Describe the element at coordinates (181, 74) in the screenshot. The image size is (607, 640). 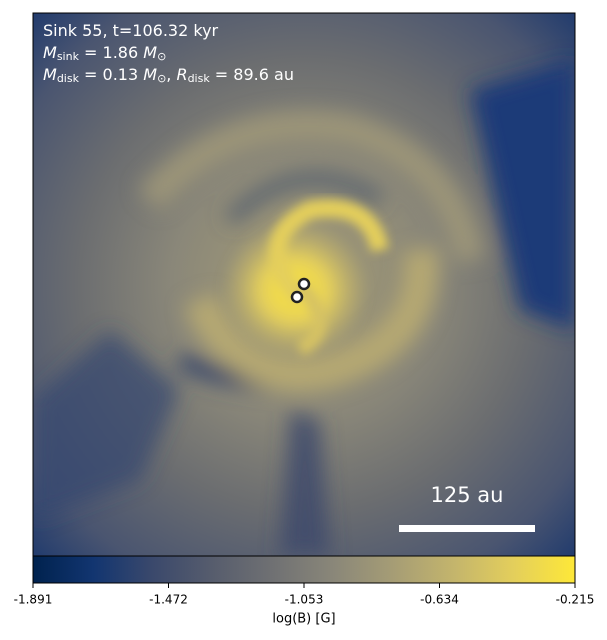
I see `annotation-part: R` at that location.